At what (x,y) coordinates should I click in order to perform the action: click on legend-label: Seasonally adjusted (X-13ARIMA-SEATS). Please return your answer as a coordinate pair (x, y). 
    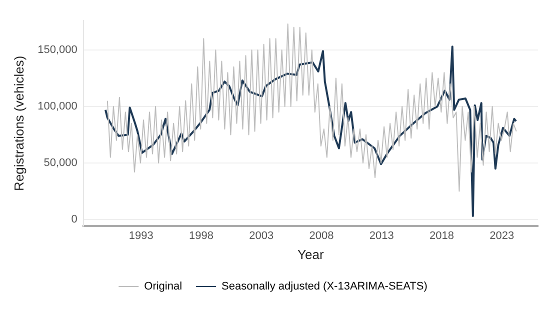
    Looking at the image, I should click on (325, 286).